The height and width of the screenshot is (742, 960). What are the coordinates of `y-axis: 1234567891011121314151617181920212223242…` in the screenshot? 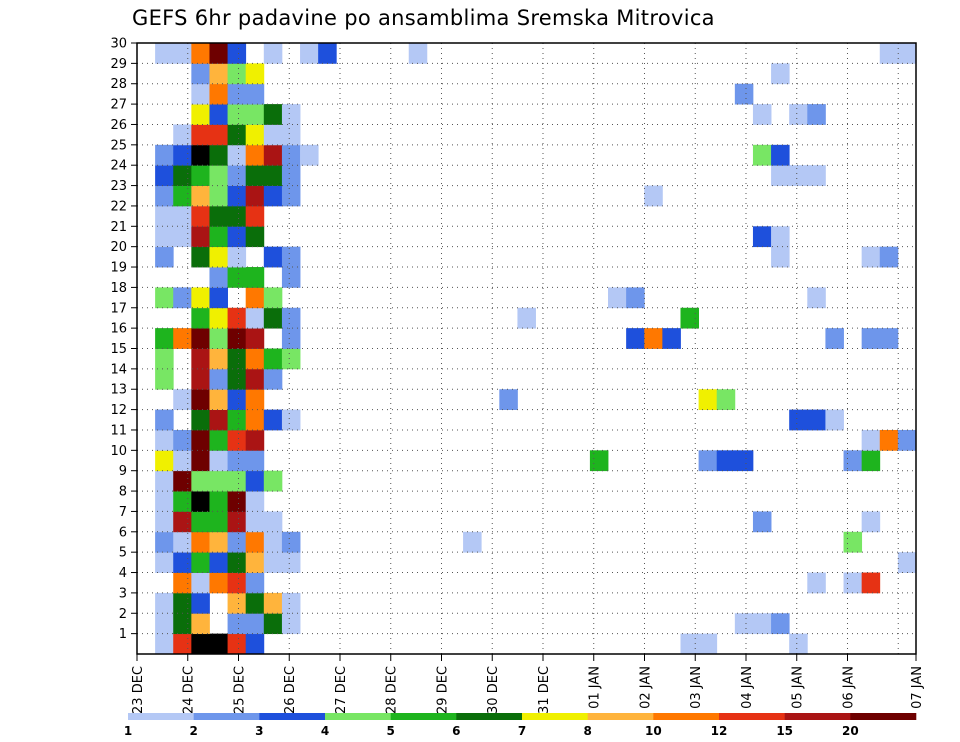 It's located at (123, 339).